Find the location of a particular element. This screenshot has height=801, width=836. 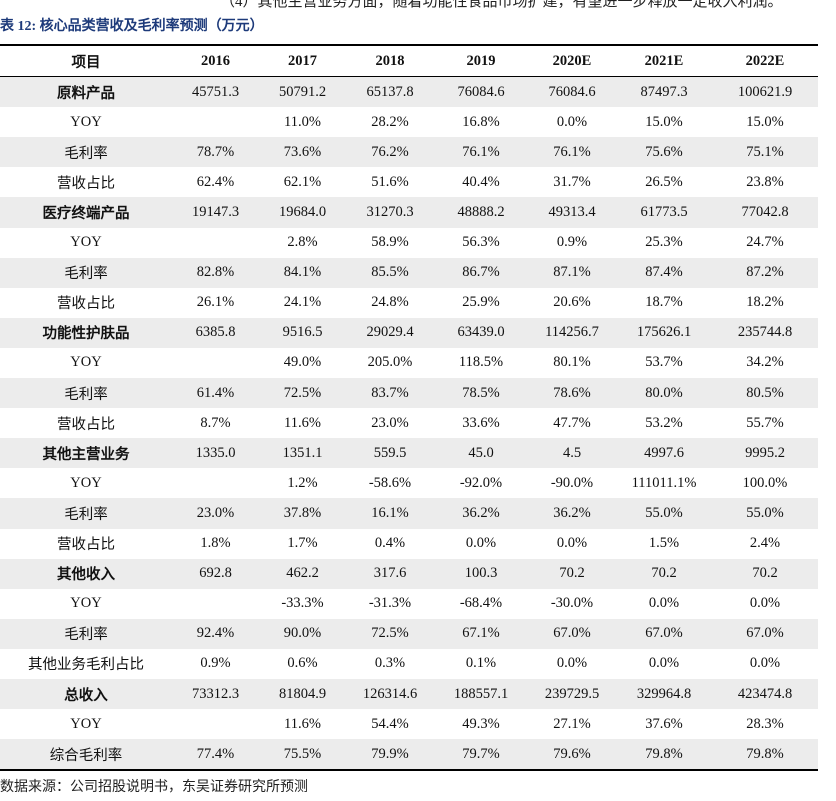

cell: 0.9% is located at coordinates (215, 663).